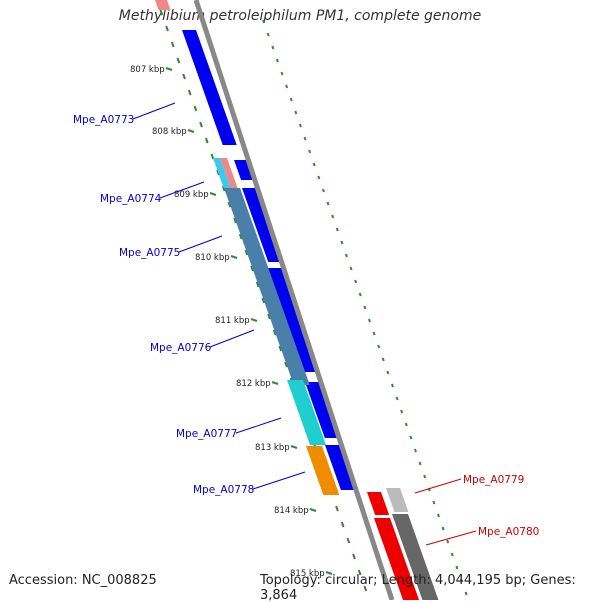 The width and height of the screenshot is (600, 603). What do you see at coordinates (206, 434) in the screenshot?
I see `gene-label: Mpe_A0777` at bounding box center [206, 434].